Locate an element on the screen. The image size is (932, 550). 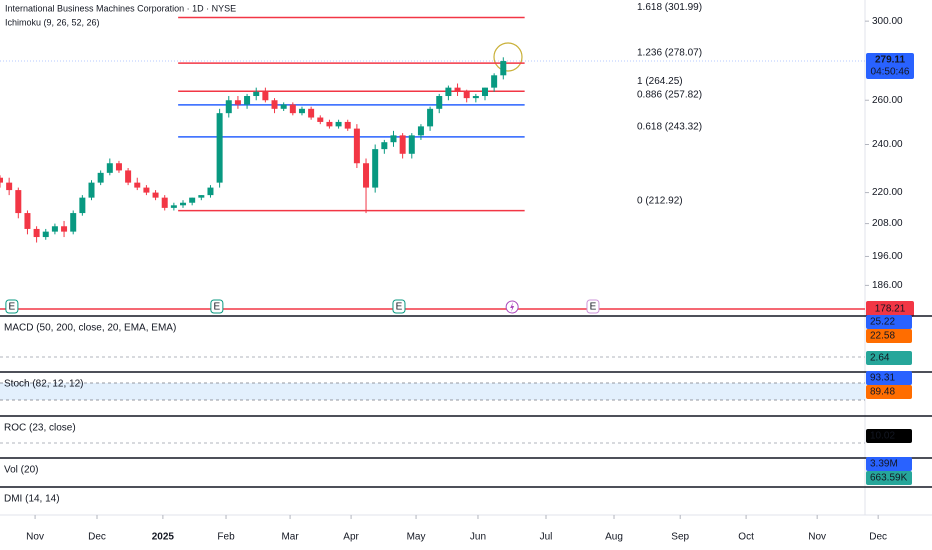
y-tick-label: 300.00 is located at coordinates (887, 21).